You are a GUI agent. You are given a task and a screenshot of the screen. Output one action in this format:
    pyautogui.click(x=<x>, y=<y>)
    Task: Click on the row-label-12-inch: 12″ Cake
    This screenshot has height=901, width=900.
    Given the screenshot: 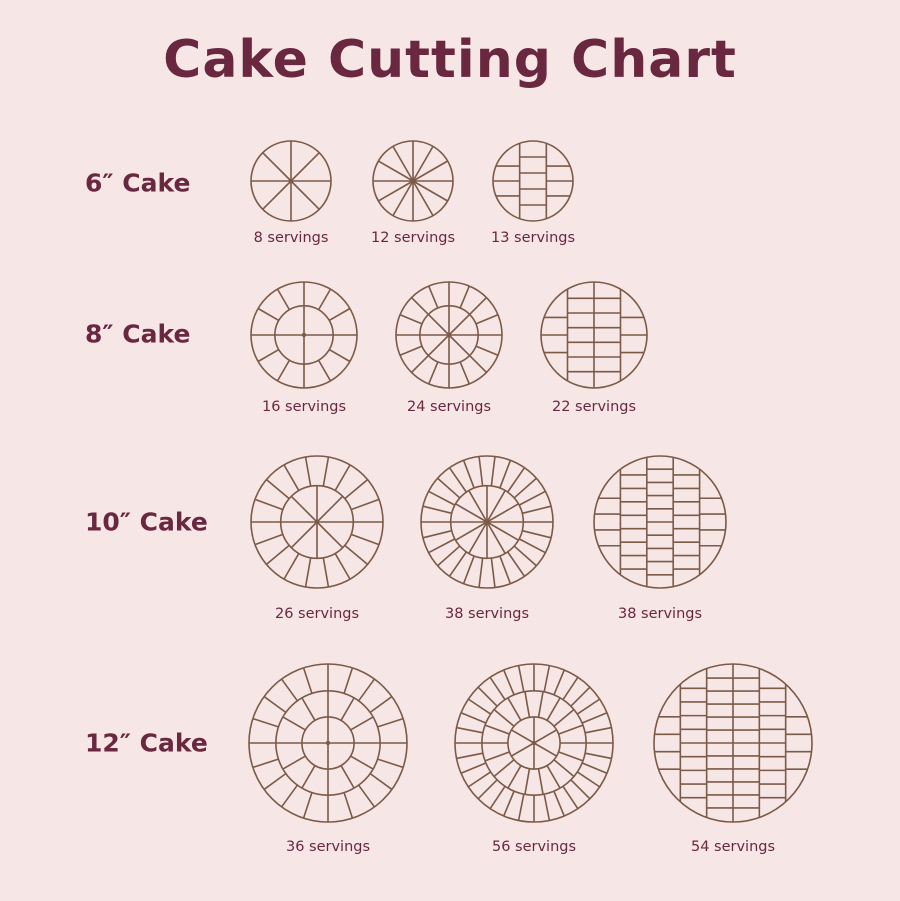 What is the action you would take?
    pyautogui.click(x=146, y=743)
    